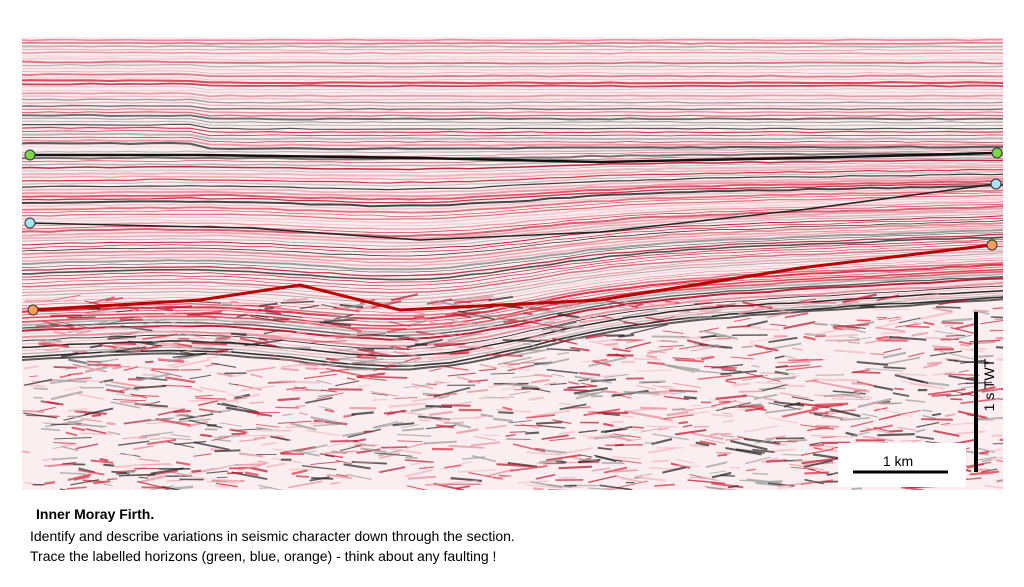  What do you see at coordinates (95, 514) in the screenshot?
I see `caption-title: Inner Moray Firth.` at bounding box center [95, 514].